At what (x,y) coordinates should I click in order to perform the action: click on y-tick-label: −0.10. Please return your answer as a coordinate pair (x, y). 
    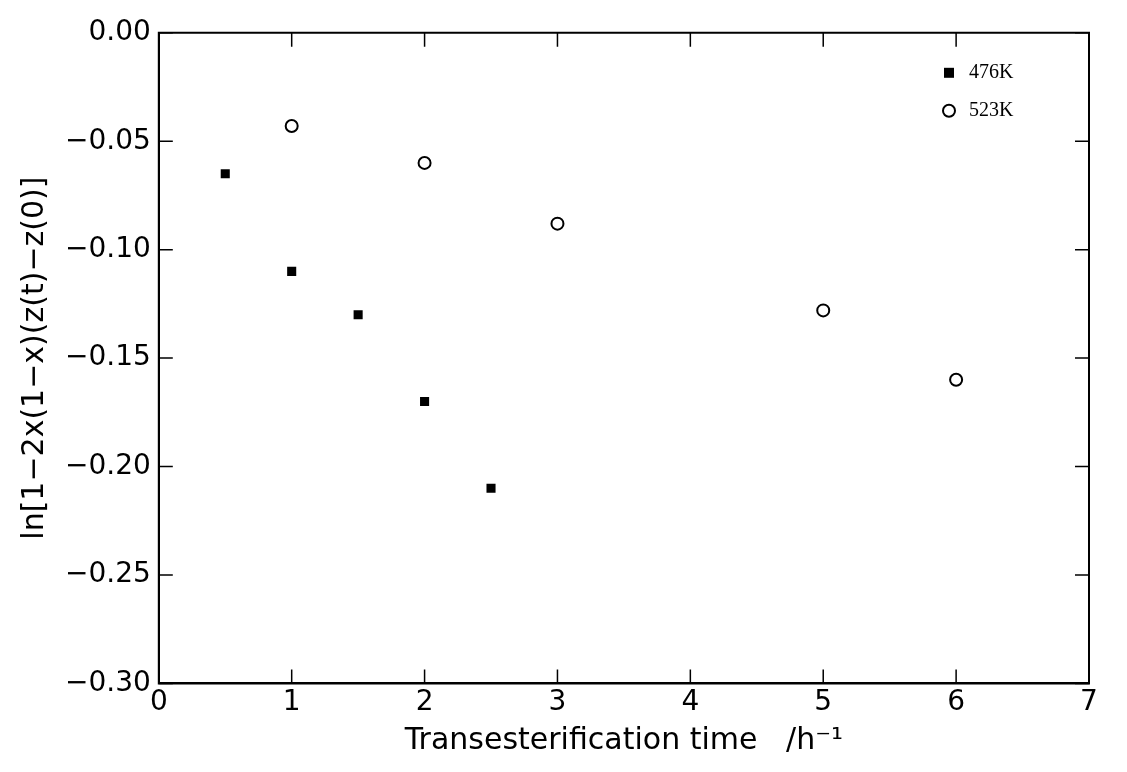
    Looking at the image, I should click on (107, 247).